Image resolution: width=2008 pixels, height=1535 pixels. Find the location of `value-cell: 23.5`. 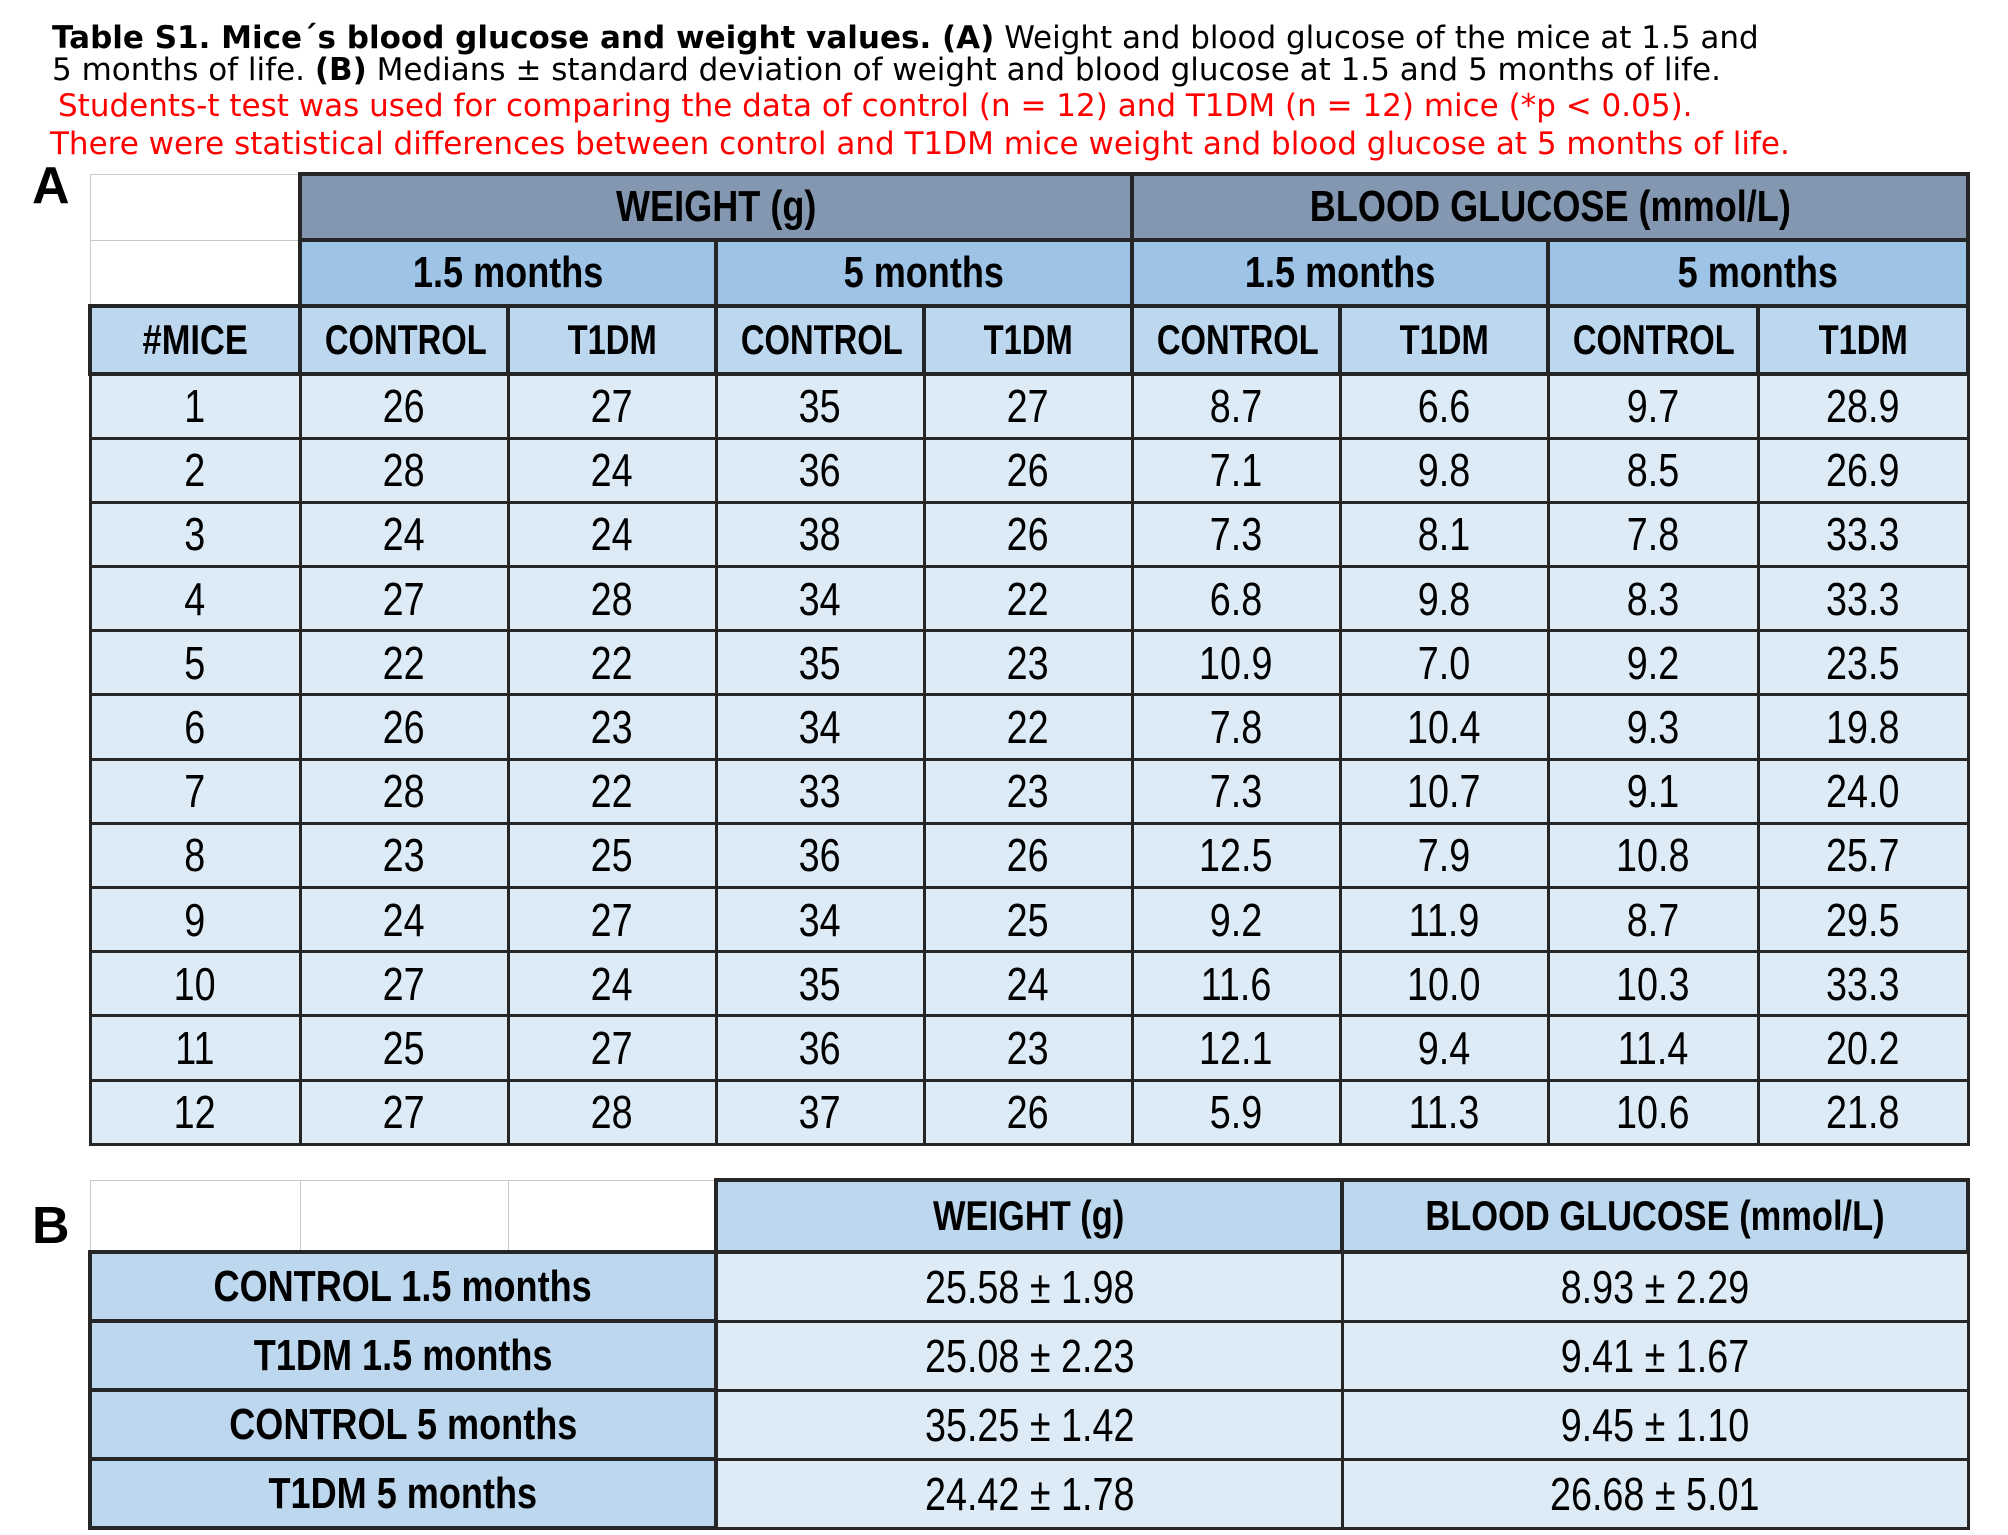

value-cell: 23.5 is located at coordinates (1863, 663).